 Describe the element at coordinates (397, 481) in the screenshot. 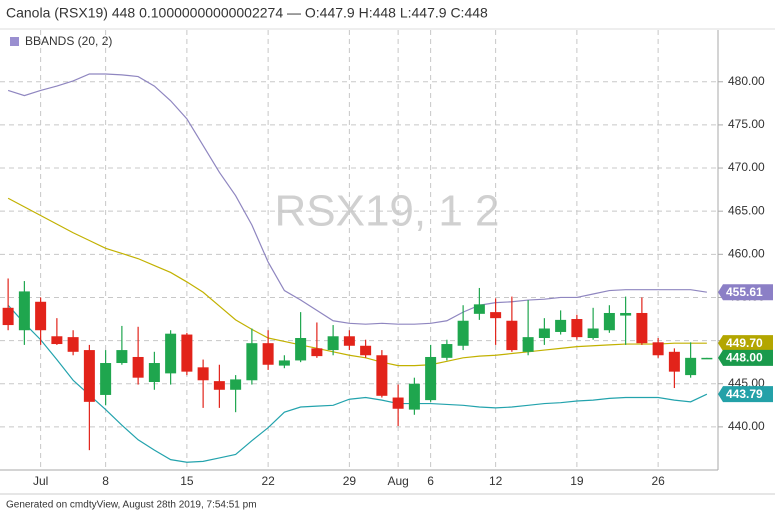

I see `x-tick-label: Aug` at that location.